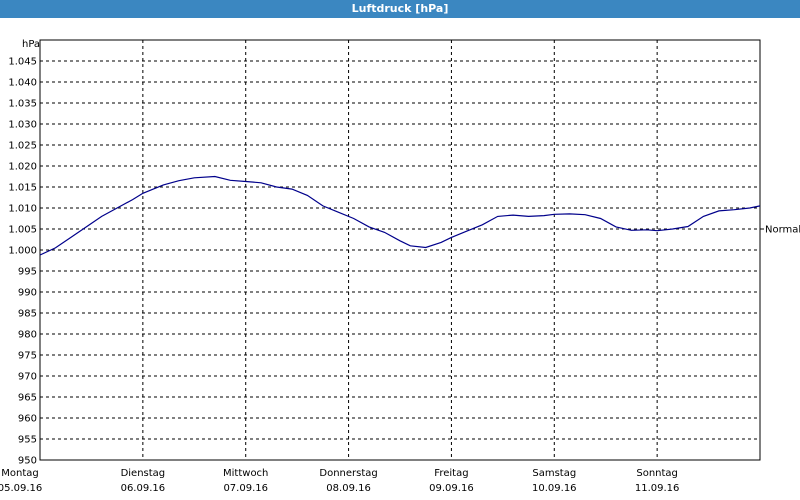  Describe the element at coordinates (22, 104) in the screenshot. I see `y-tick-label: 1.035` at that location.